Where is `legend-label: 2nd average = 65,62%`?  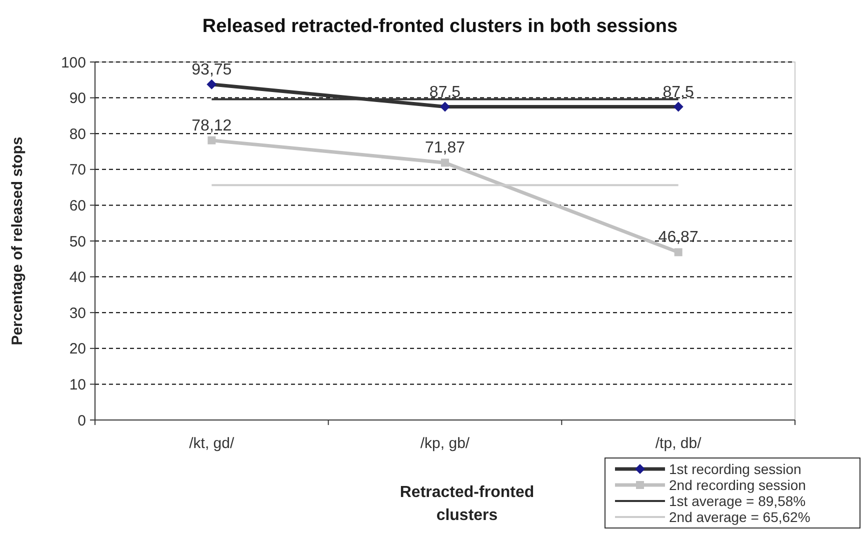
legend-label: 2nd average = 65,62% is located at coordinates (739, 516).